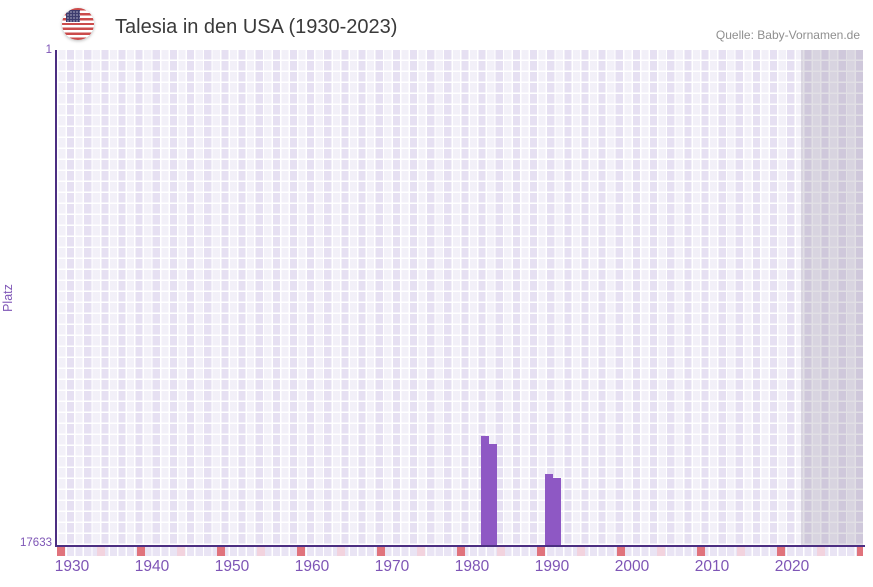 This screenshot has width=873, height=587. What do you see at coordinates (421, 551) in the screenshot?
I see `half-decade-marker-1975` at bounding box center [421, 551].